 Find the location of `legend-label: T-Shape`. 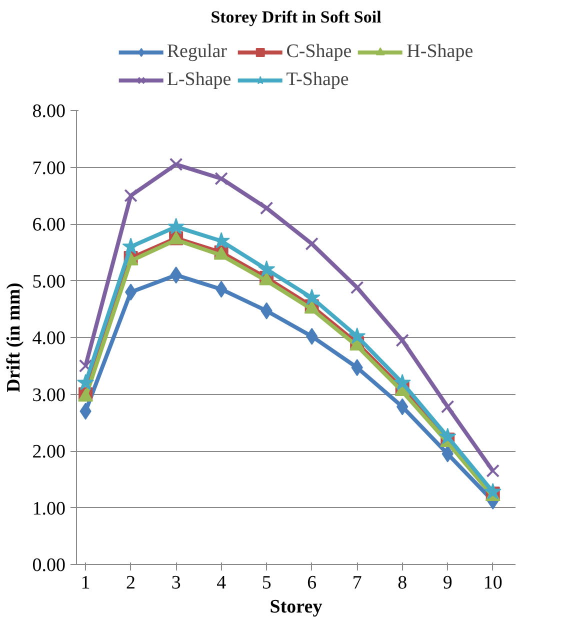

legend-label: T-Shape is located at coordinates (317, 79).